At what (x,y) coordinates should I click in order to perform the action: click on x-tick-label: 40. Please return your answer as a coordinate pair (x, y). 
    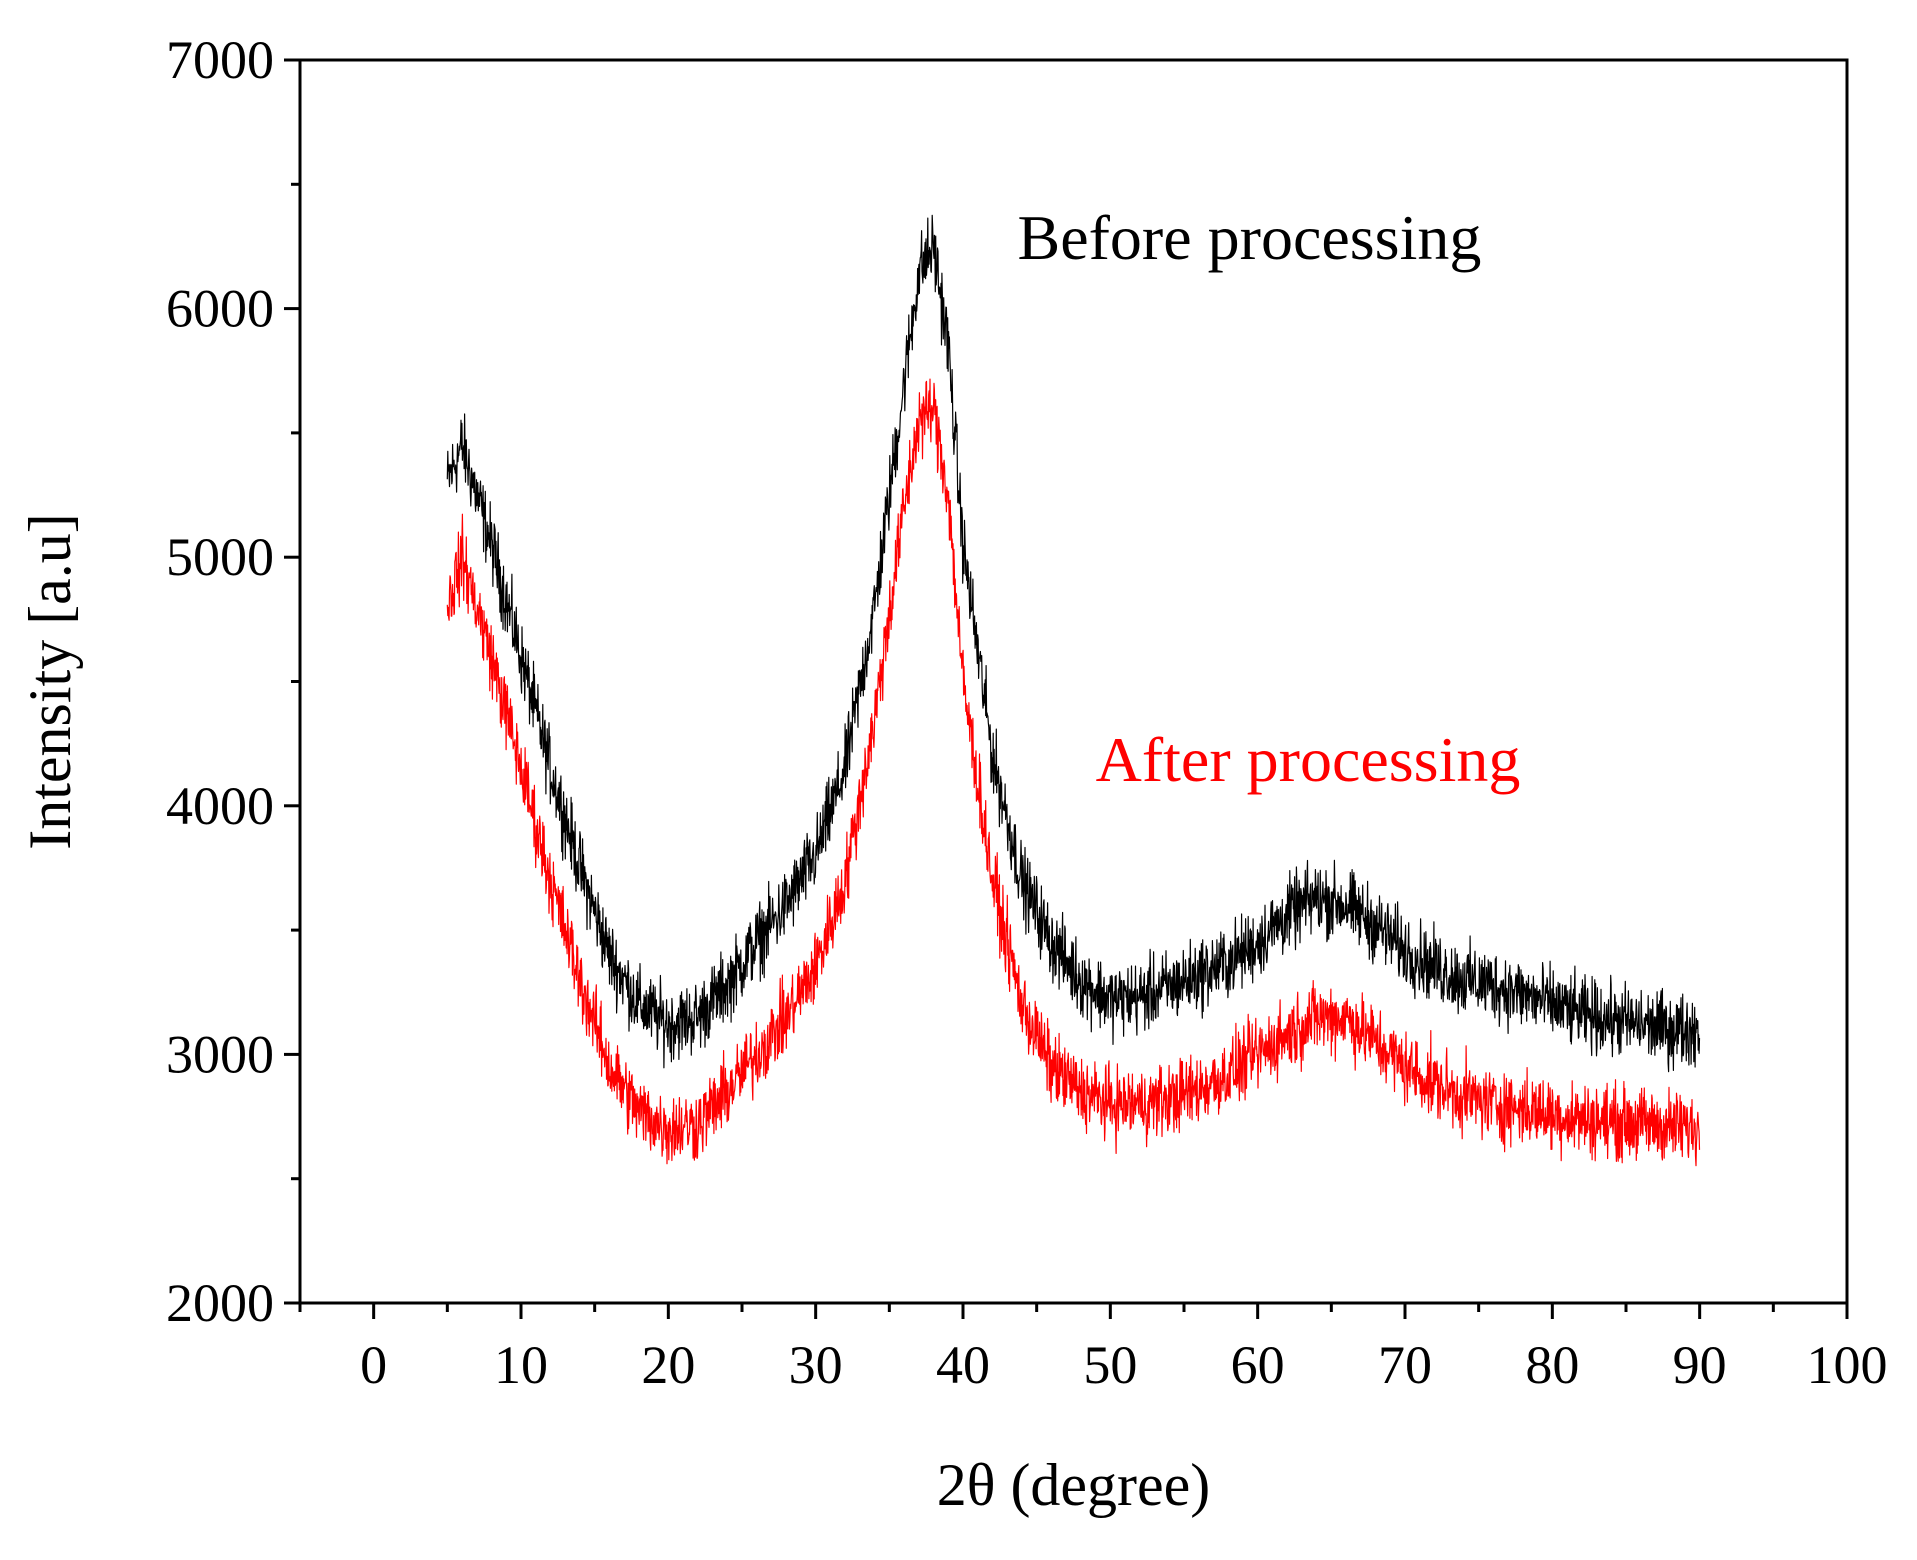
    Looking at the image, I should click on (963, 1365).